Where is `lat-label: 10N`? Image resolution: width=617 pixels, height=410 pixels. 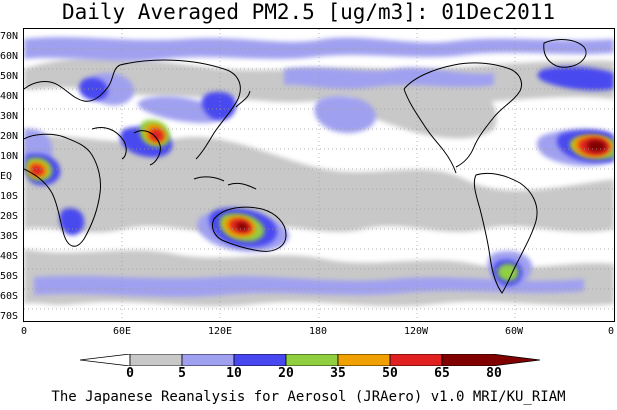
lat-label: 10N is located at coordinates (9, 156).